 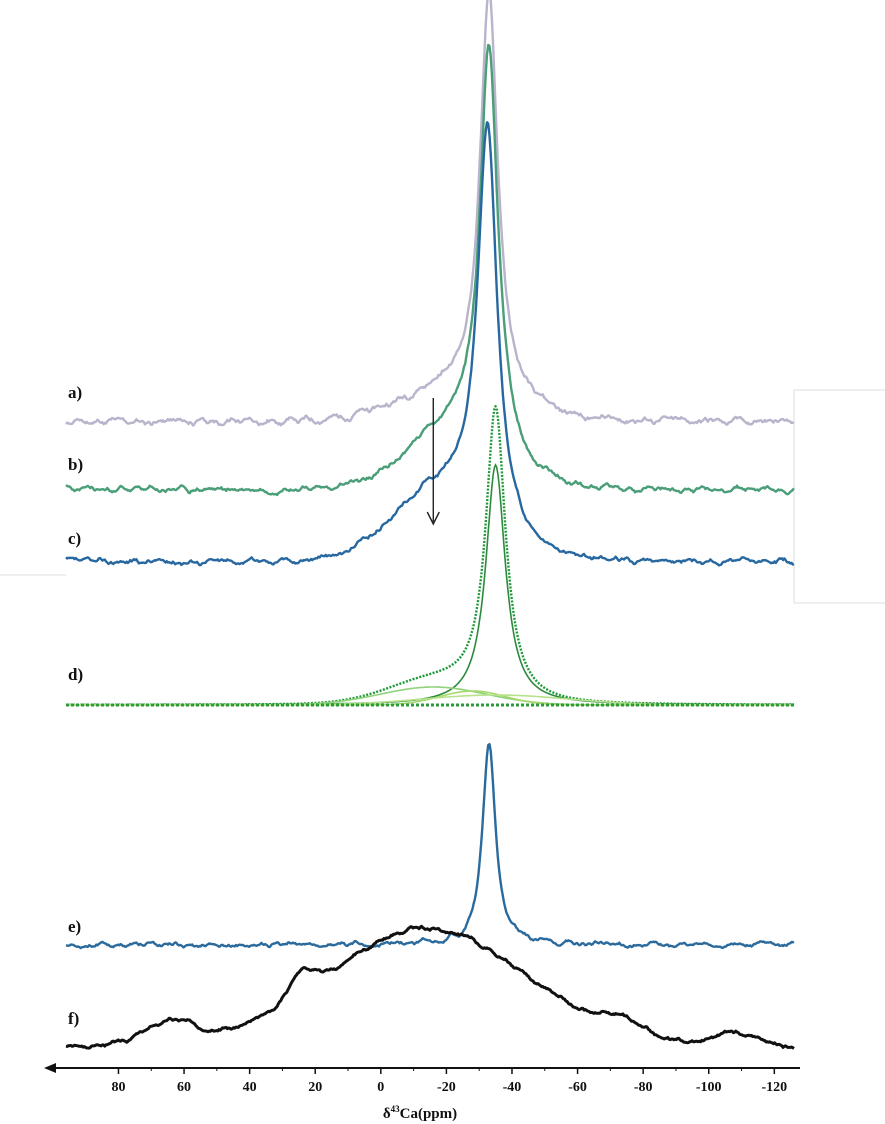 What do you see at coordinates (73, 1018) in the screenshot?
I see `panel-label-f: f)` at bounding box center [73, 1018].